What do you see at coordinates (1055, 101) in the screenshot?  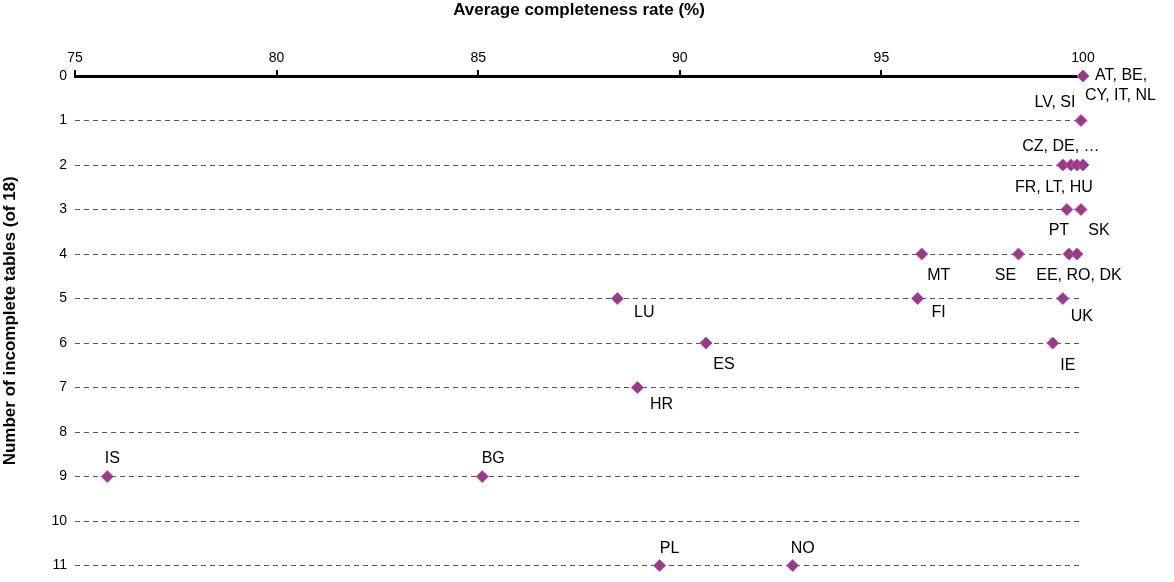 I see `annotation: LV, SI` at bounding box center [1055, 101].